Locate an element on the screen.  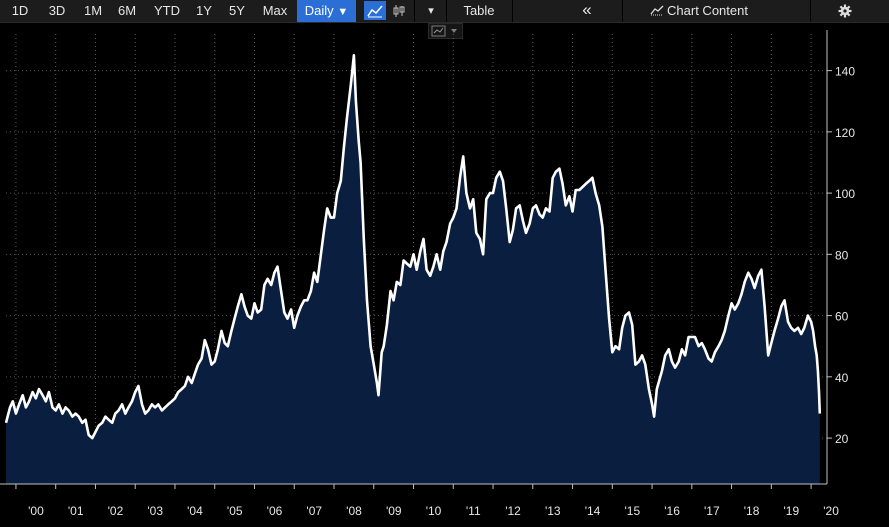
x-tick-label: '05 is located at coordinates (235, 511).